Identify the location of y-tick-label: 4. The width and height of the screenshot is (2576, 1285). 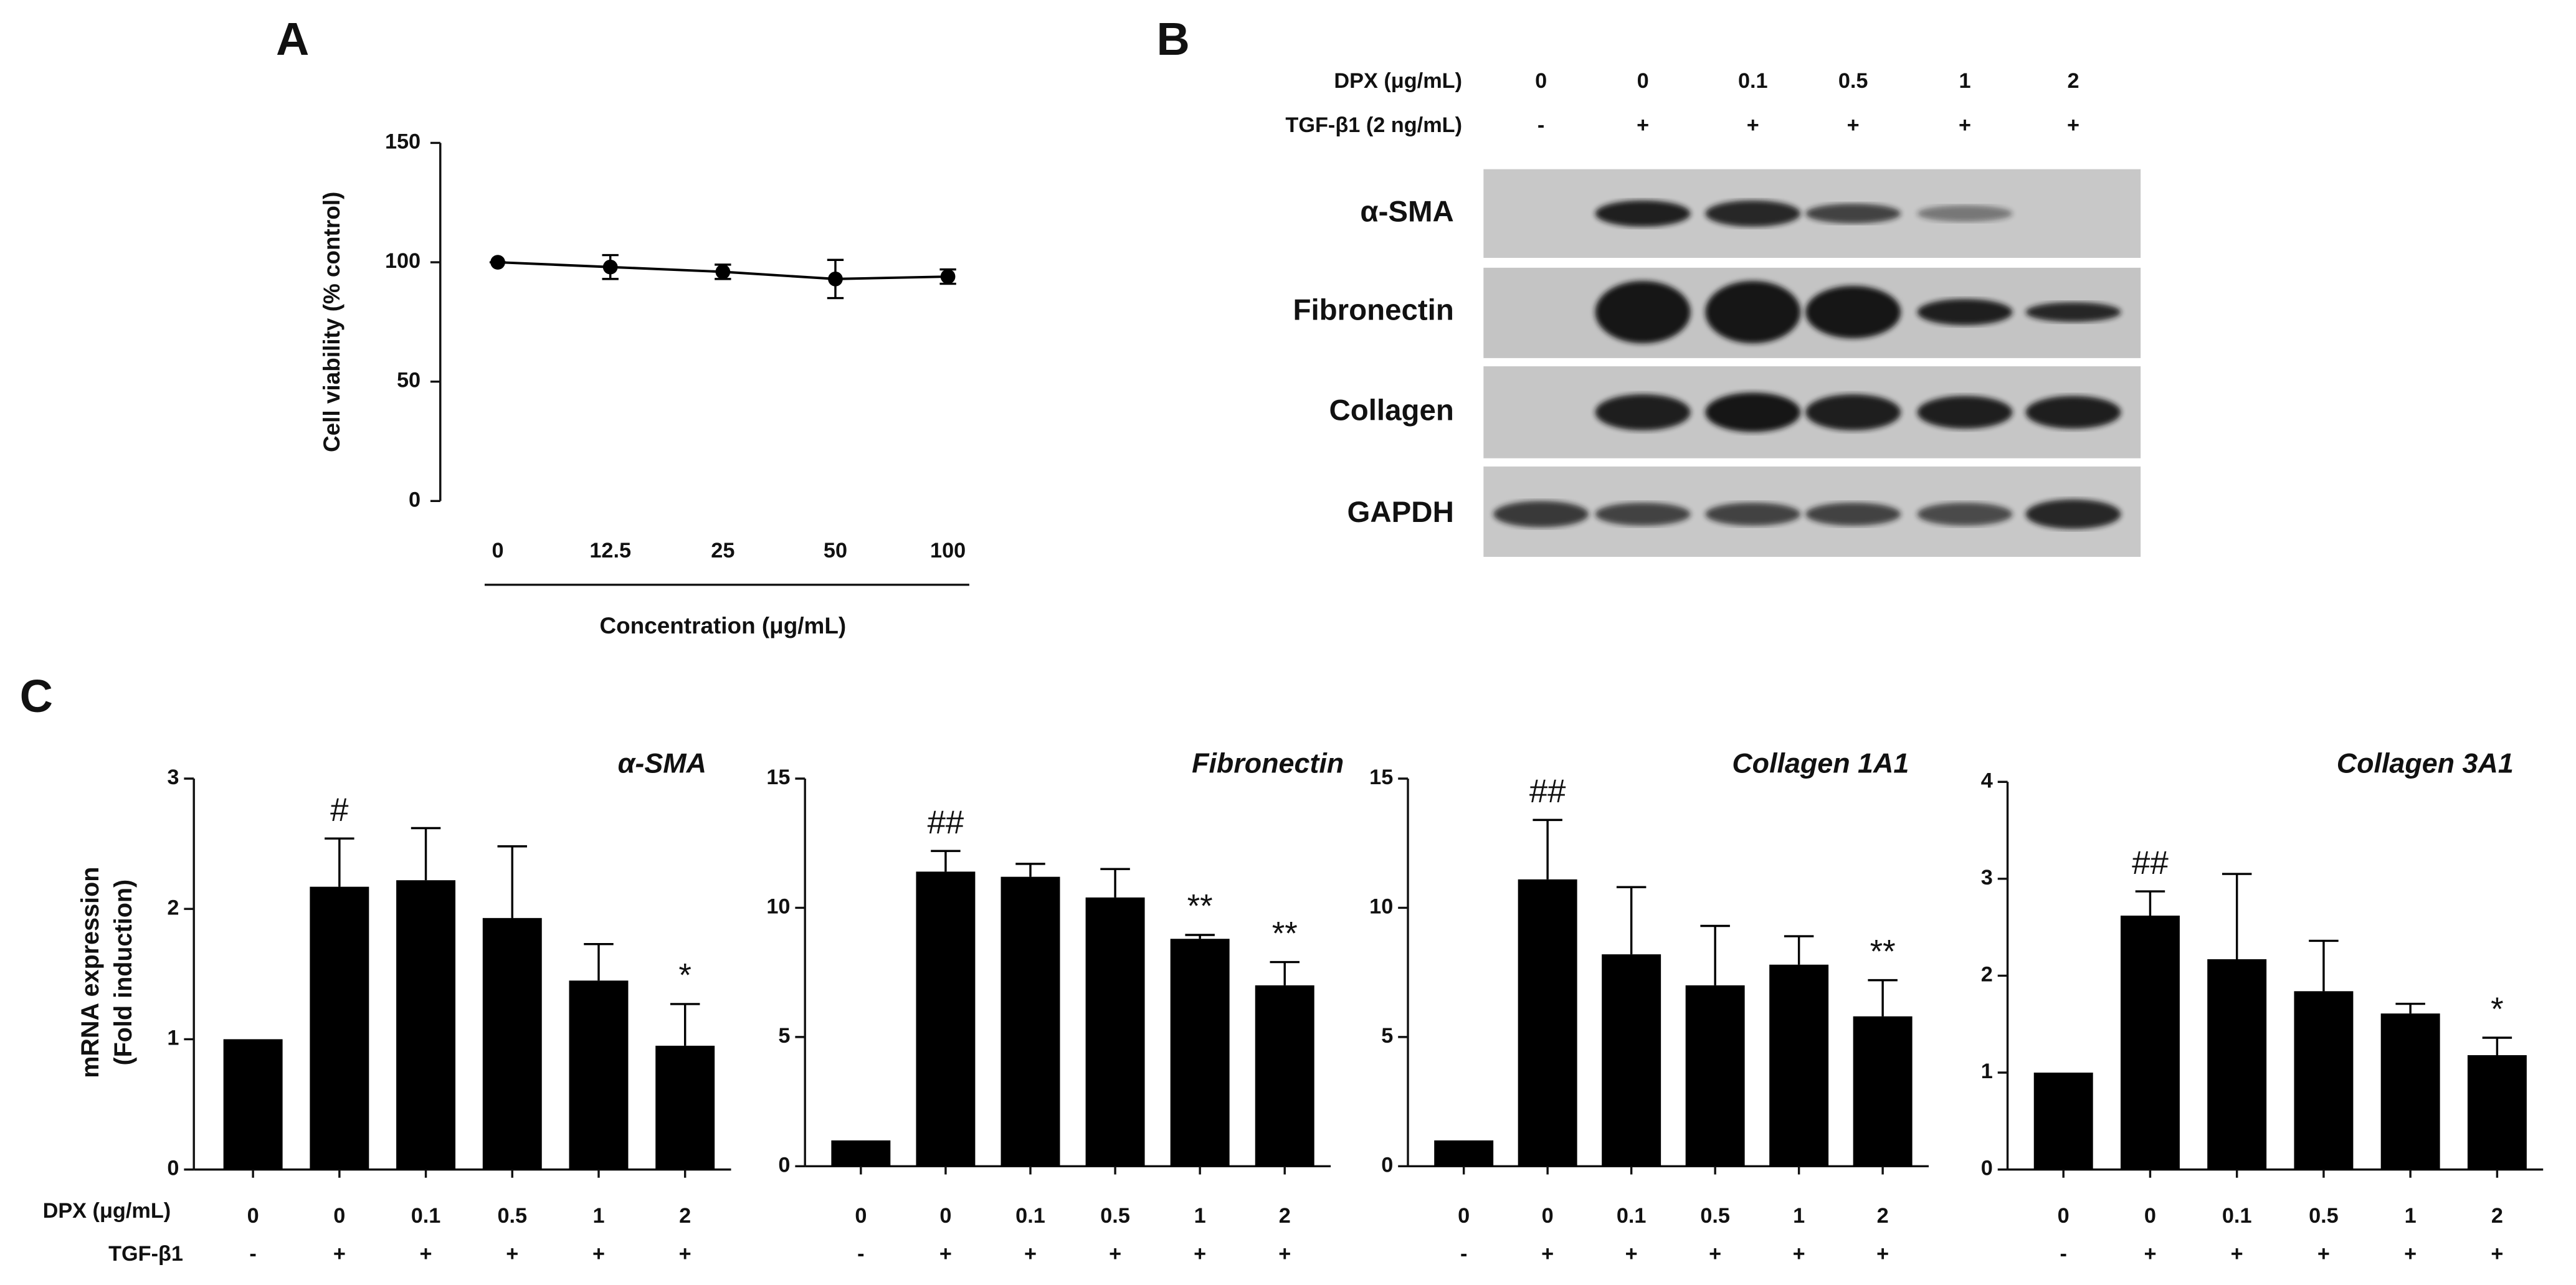
(1987, 781).